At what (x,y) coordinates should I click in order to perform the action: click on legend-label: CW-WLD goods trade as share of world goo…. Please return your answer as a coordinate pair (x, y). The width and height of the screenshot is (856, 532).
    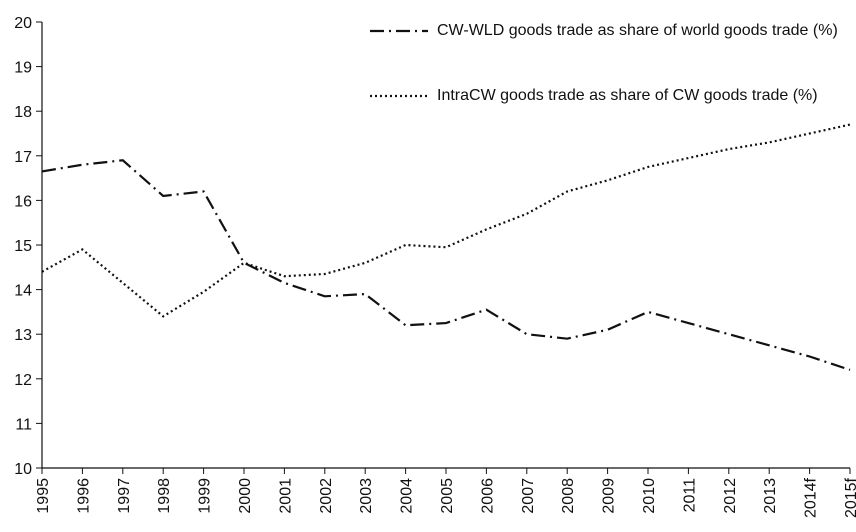
    Looking at the image, I should click on (637, 30).